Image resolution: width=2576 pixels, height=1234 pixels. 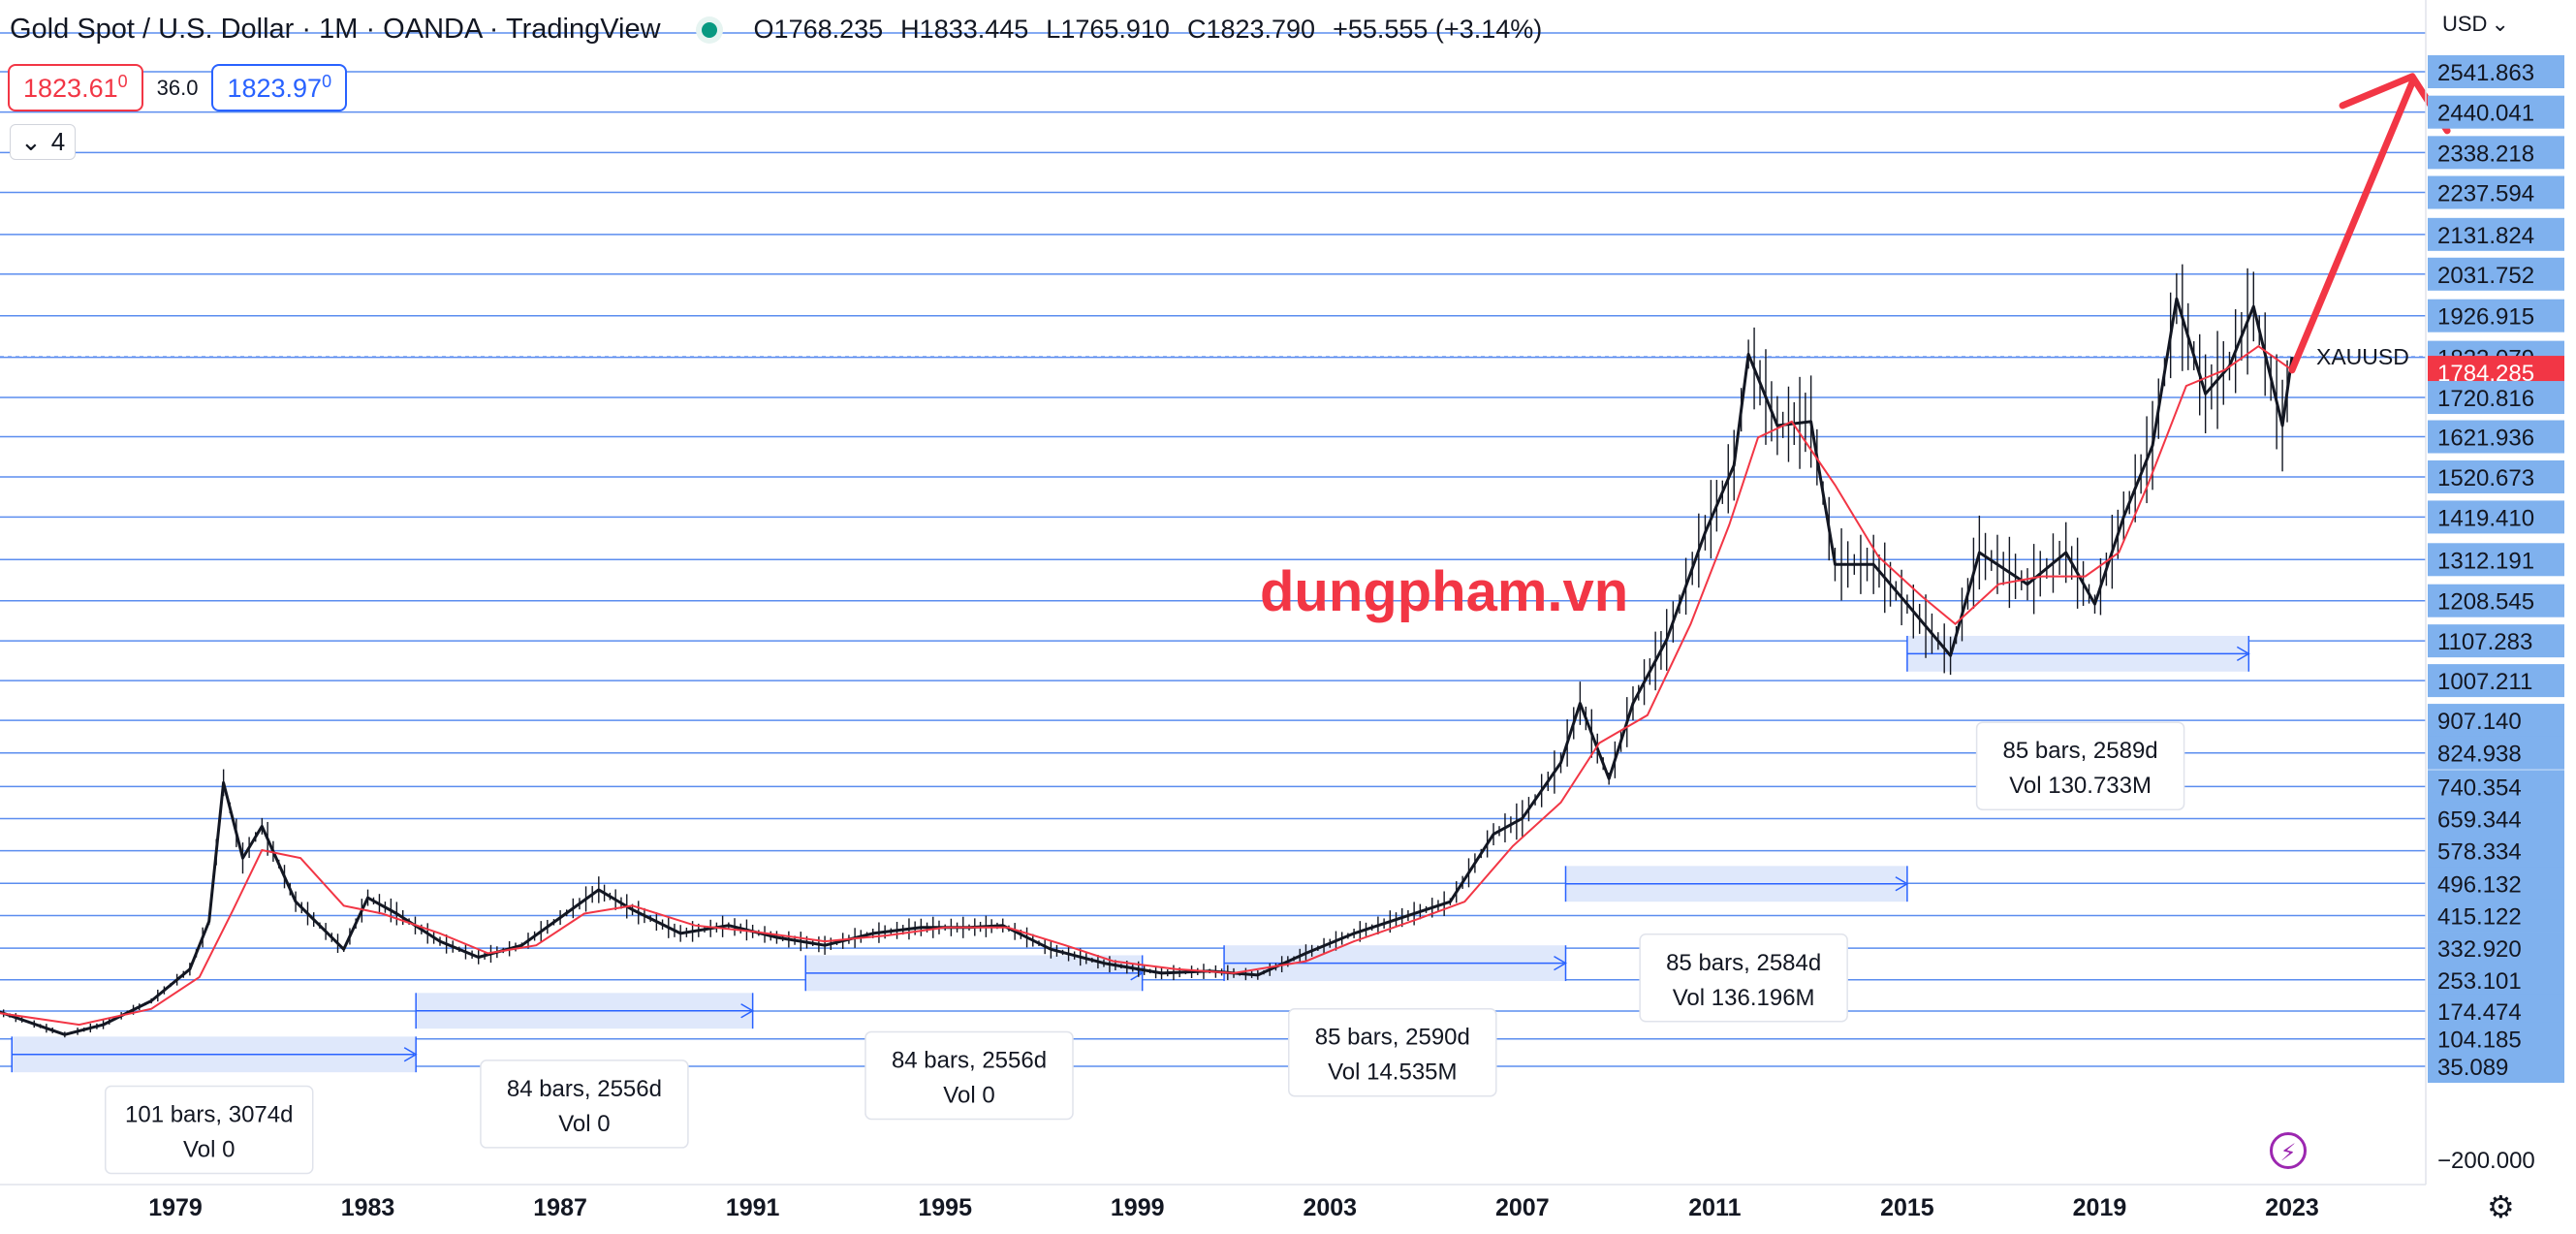 What do you see at coordinates (2479, 981) in the screenshot?
I see `price-axis-label: 253.101` at bounding box center [2479, 981].